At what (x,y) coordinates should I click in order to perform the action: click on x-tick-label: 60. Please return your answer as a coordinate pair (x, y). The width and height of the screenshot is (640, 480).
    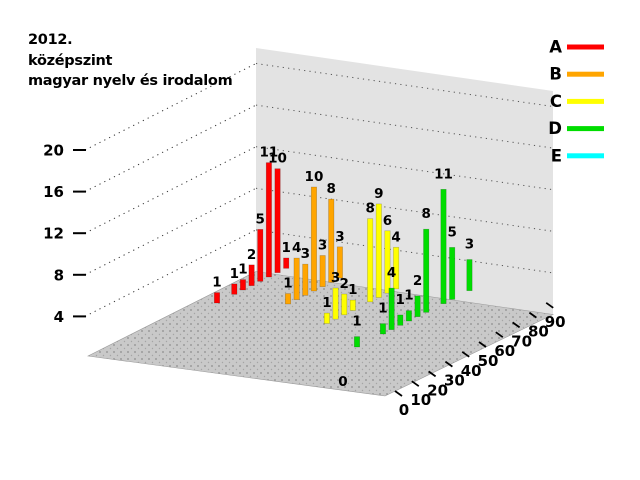
    Looking at the image, I should click on (504, 351).